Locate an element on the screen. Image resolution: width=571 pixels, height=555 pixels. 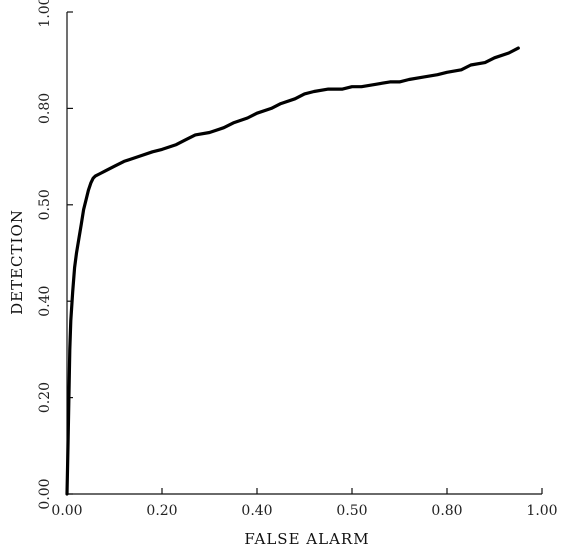
x-tick-label: 1.00 is located at coordinates (541, 511).